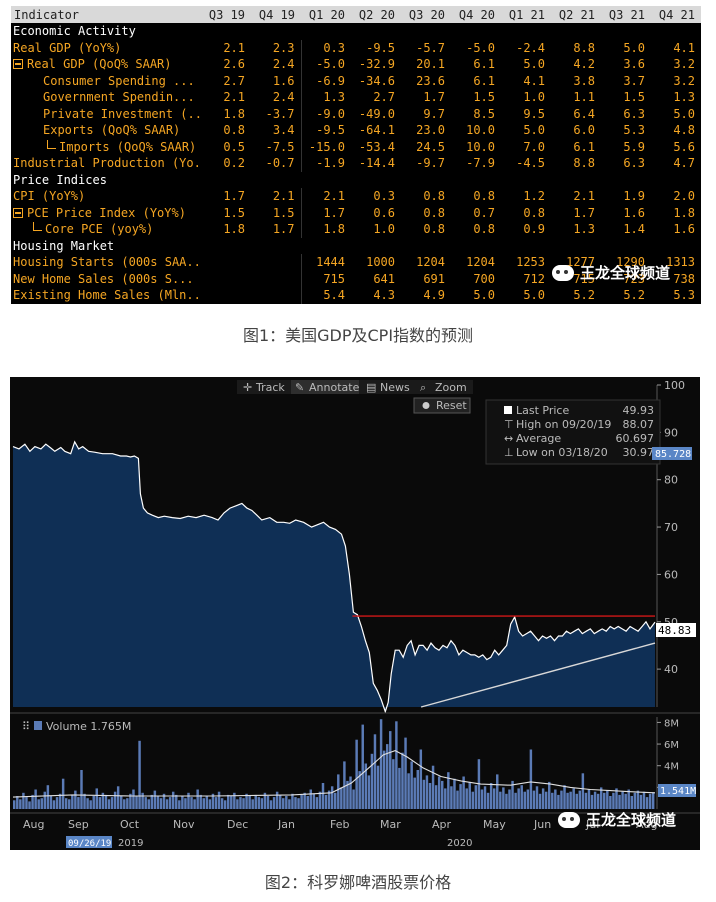  I want to click on header-quarter: Q1 20, so click(326, 14).